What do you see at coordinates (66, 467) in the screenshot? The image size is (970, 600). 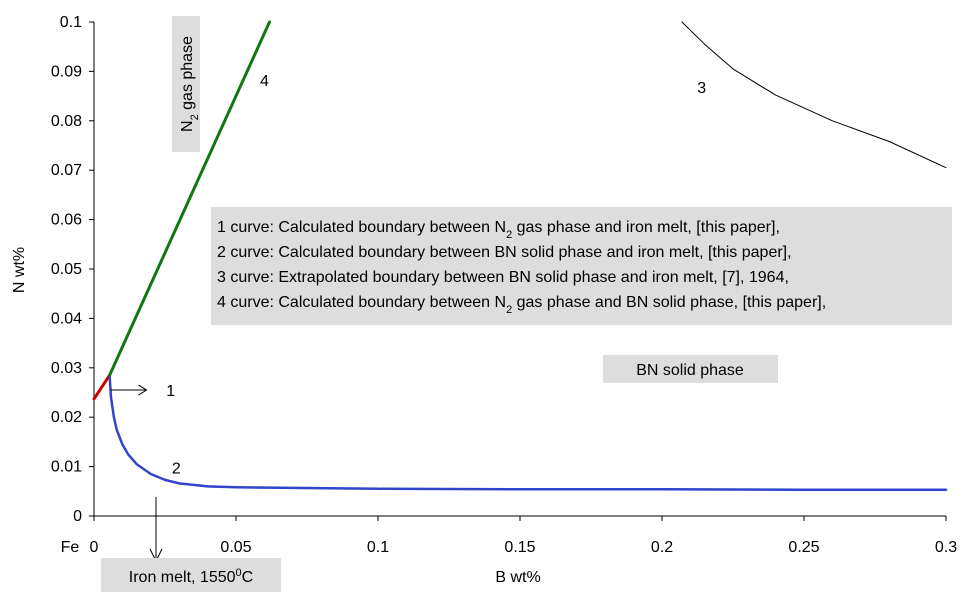 I see `y-tick-label: 0.01` at bounding box center [66, 467].